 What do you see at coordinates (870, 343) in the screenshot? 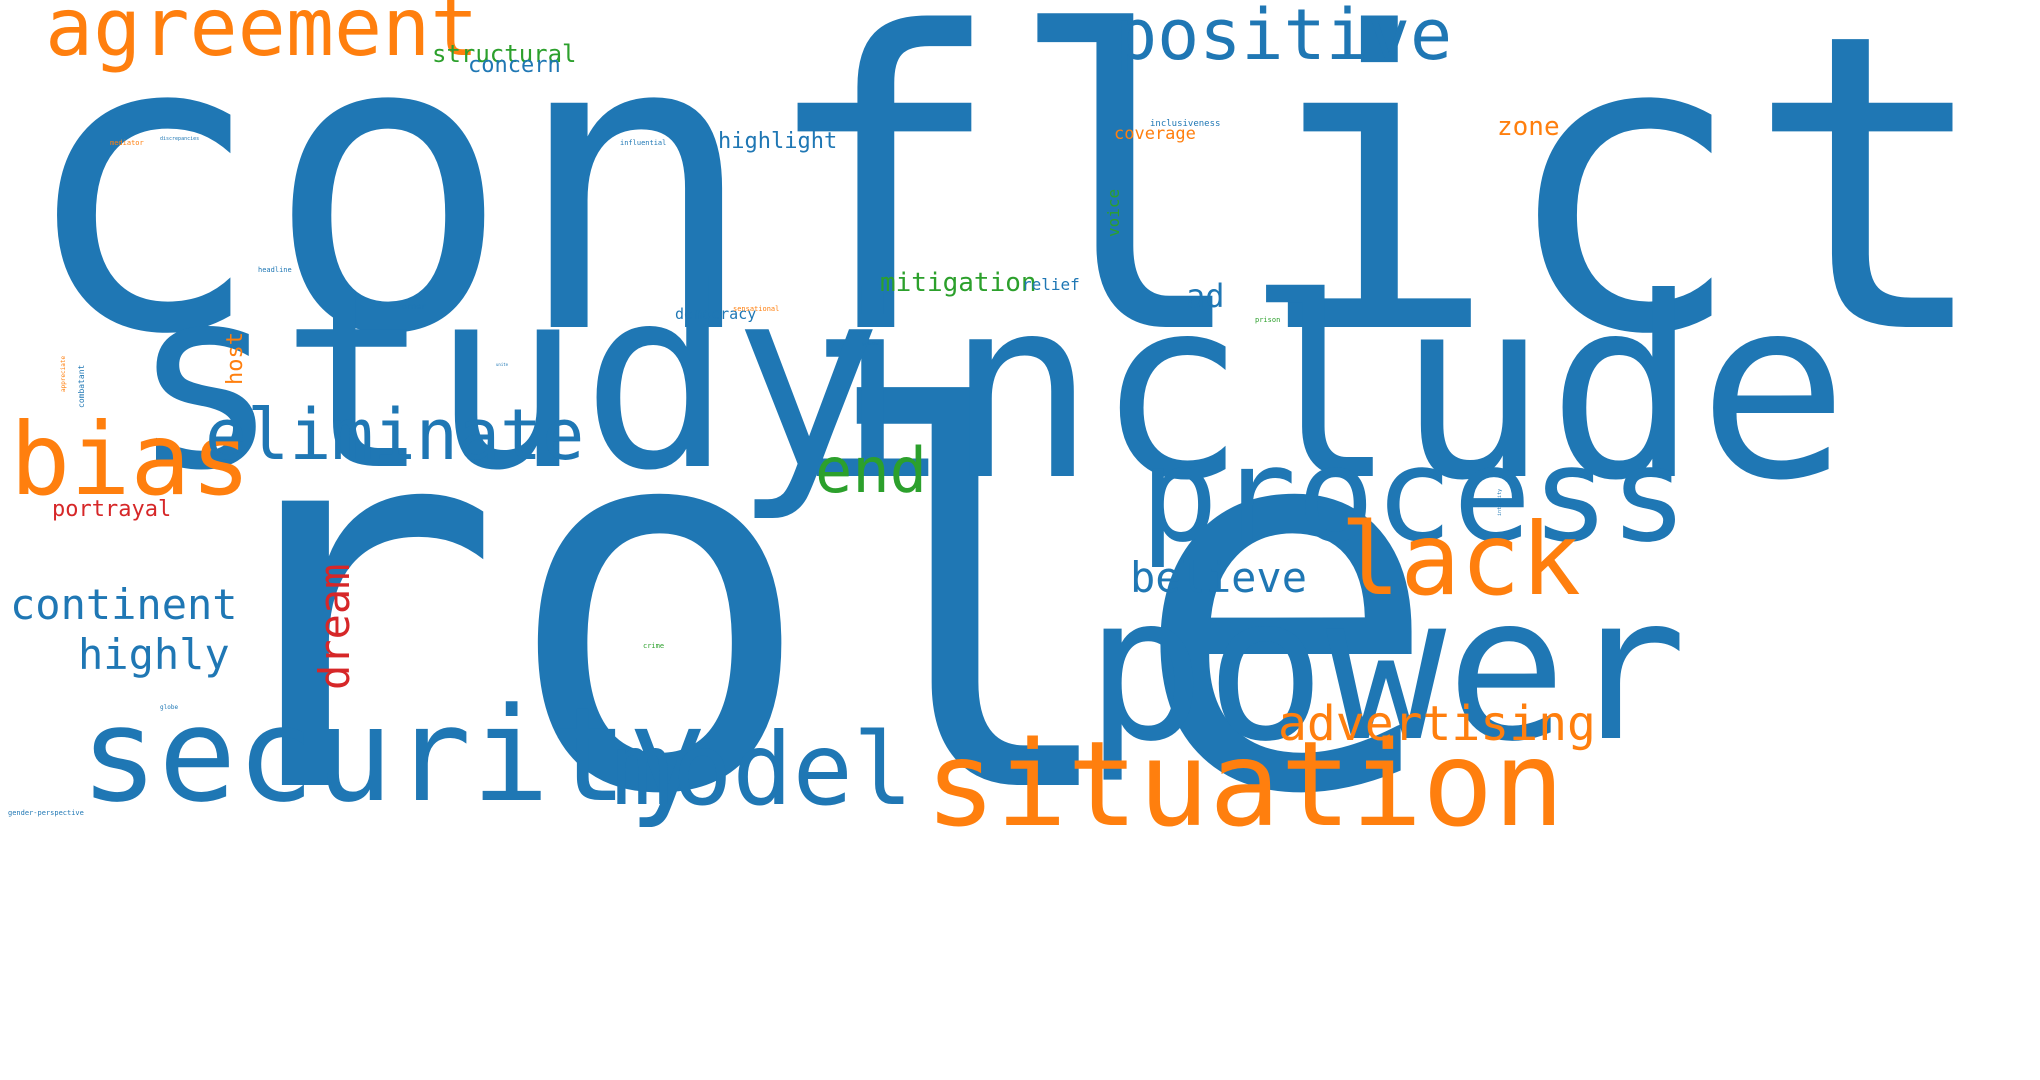
I see `word-tiny-2: granted` at bounding box center [870, 343].